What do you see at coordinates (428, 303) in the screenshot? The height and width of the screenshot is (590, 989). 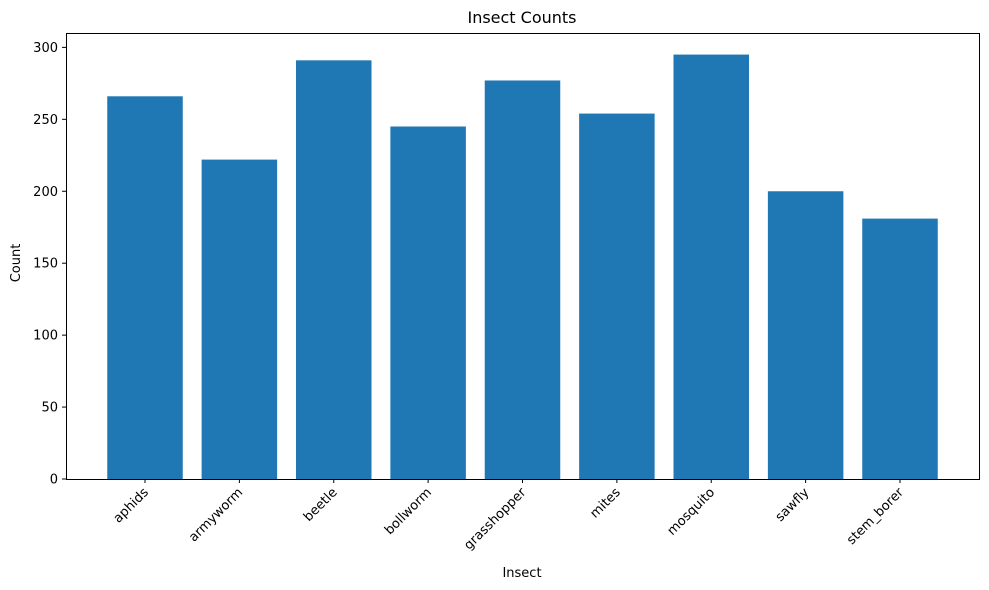 I see `bar-bollworm` at bounding box center [428, 303].